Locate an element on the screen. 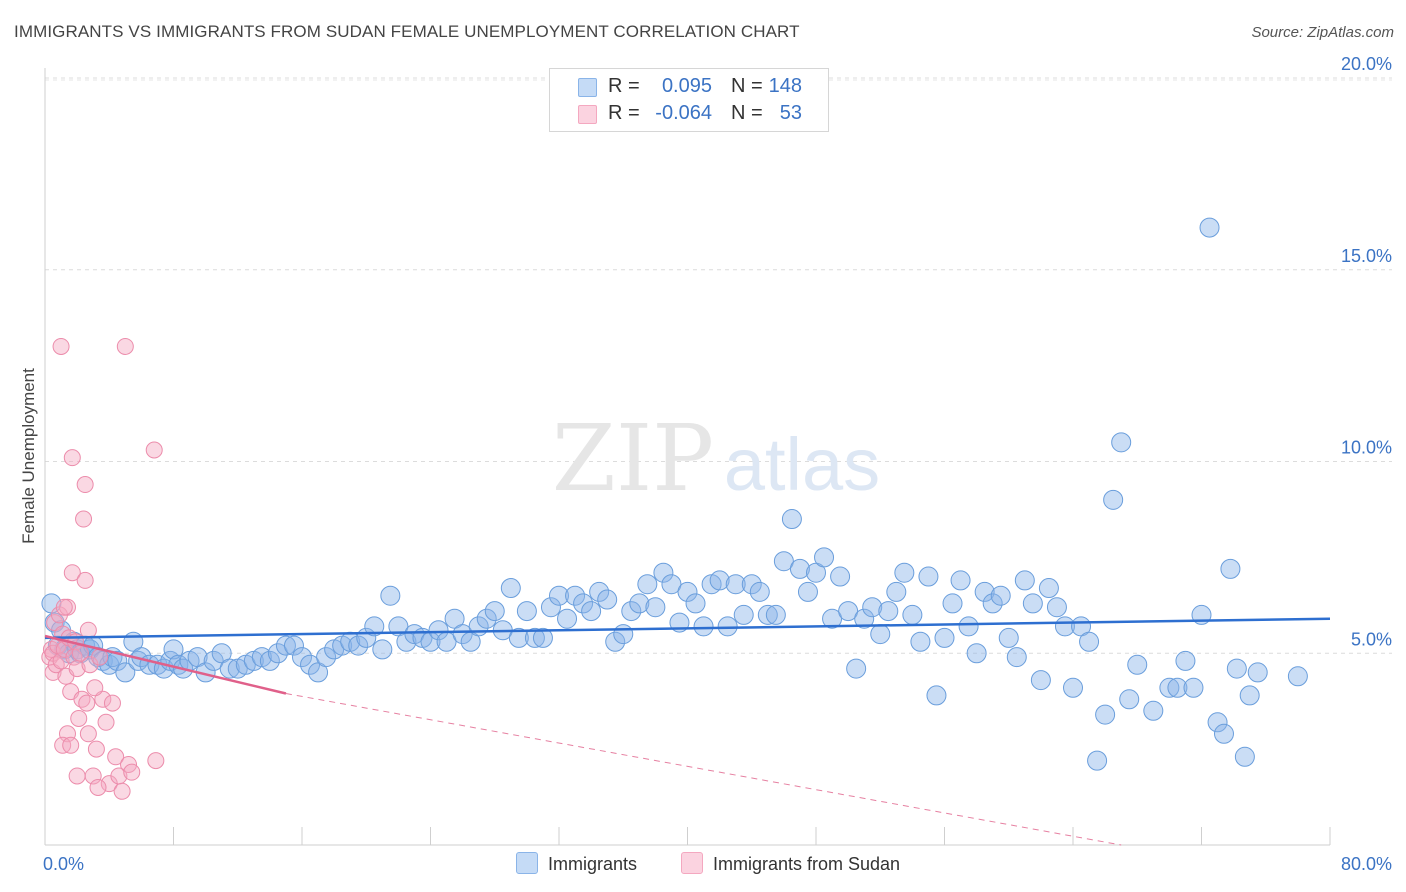  y-tick-label: 20.0% is located at coordinates (1366, 64).